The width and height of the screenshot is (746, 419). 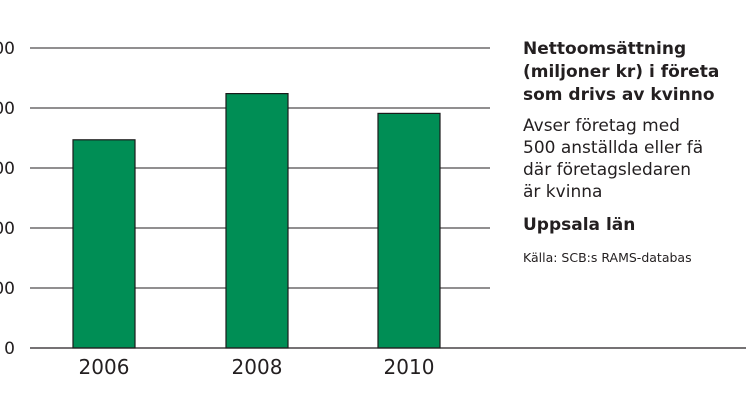 What do you see at coordinates (601, 126) in the screenshot?
I see `chart-note-line: Avser företag med` at bounding box center [601, 126].